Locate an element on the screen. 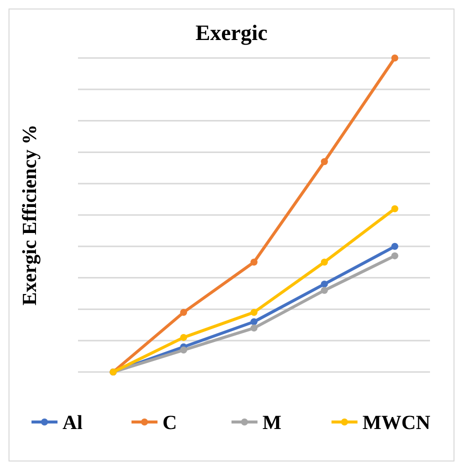 This screenshot has width=463, height=470. legend-label: M is located at coordinates (272, 423).